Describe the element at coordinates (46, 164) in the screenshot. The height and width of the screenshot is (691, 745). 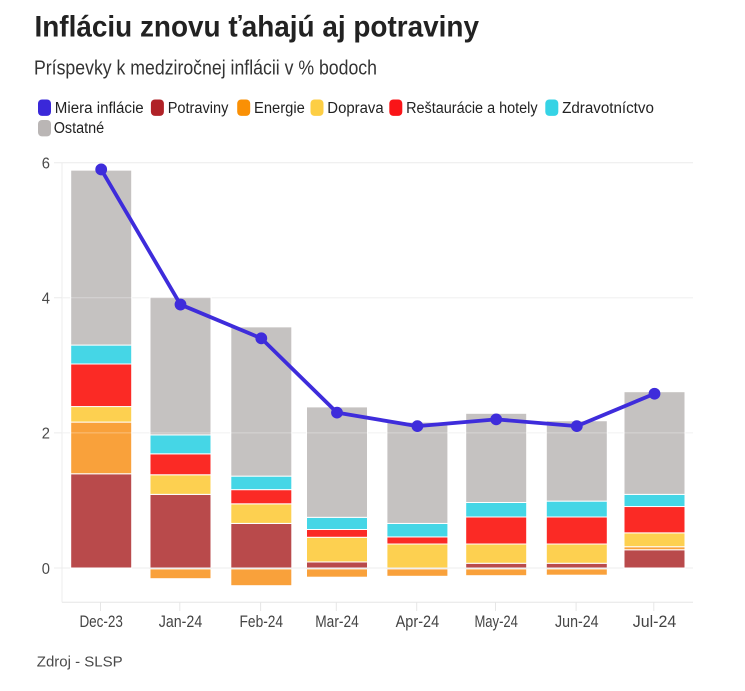
I see `svg-text: 6` at that location.